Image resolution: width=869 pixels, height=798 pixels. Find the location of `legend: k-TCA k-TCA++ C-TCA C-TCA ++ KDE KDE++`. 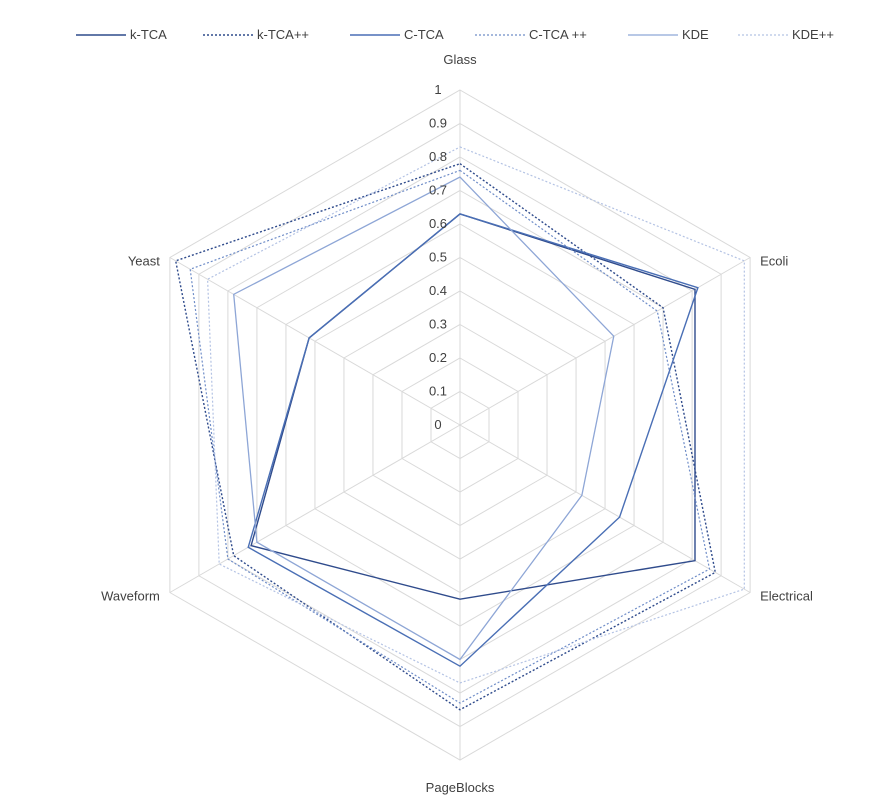

legend: k-TCA k-TCA++ C-TCA C-TCA ++ KDE KDE++ is located at coordinates (455, 34).